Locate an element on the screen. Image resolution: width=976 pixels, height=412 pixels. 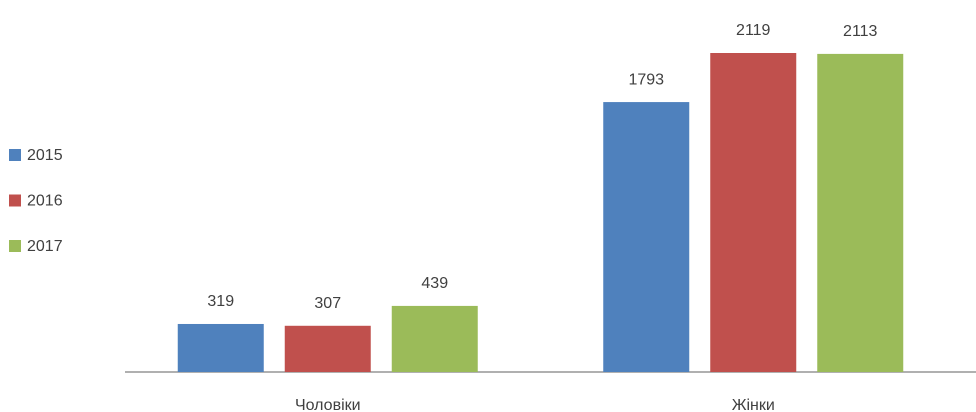
legend-label: 2016 is located at coordinates (45, 201).